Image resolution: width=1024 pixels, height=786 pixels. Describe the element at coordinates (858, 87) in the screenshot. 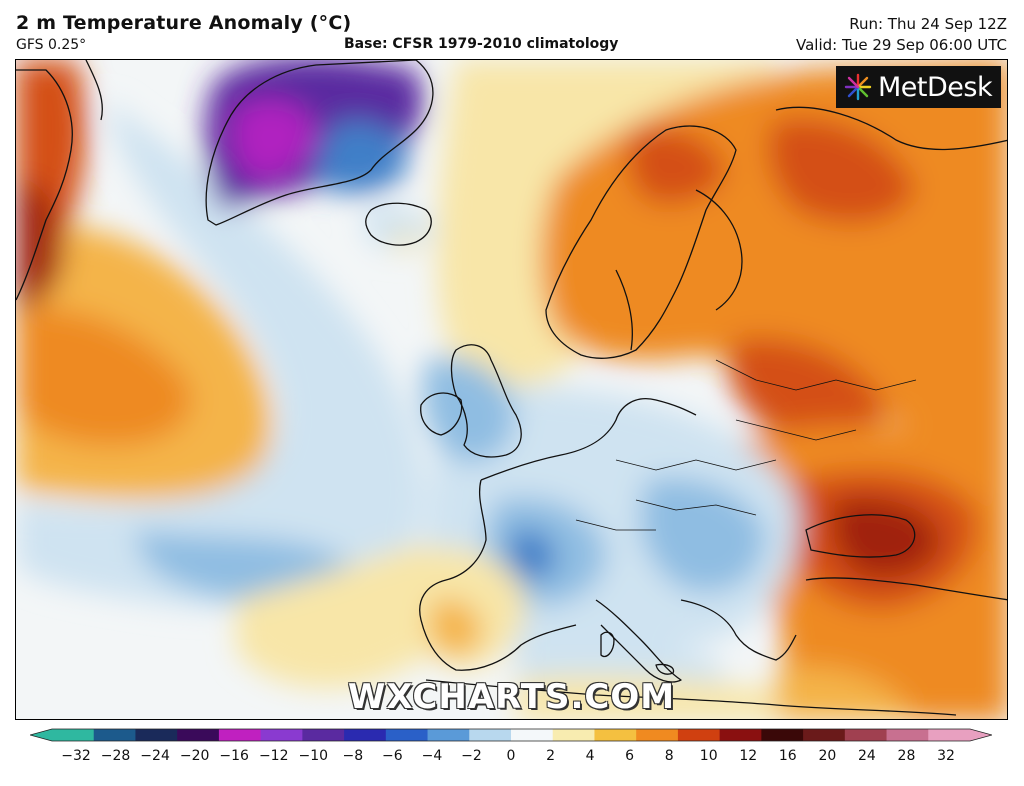

I see `metdesk-starburst-icon` at that location.